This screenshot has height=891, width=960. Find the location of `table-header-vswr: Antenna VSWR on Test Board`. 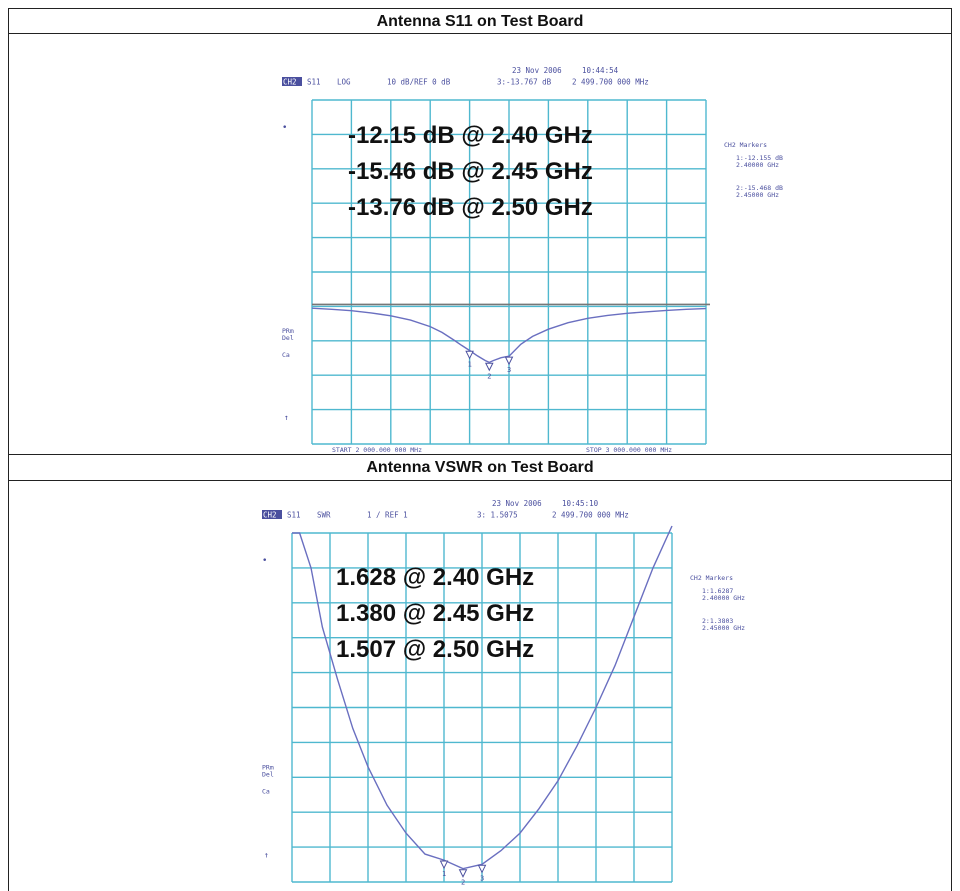

table-header-vswr: Antenna VSWR on Test Board is located at coordinates (480, 467).